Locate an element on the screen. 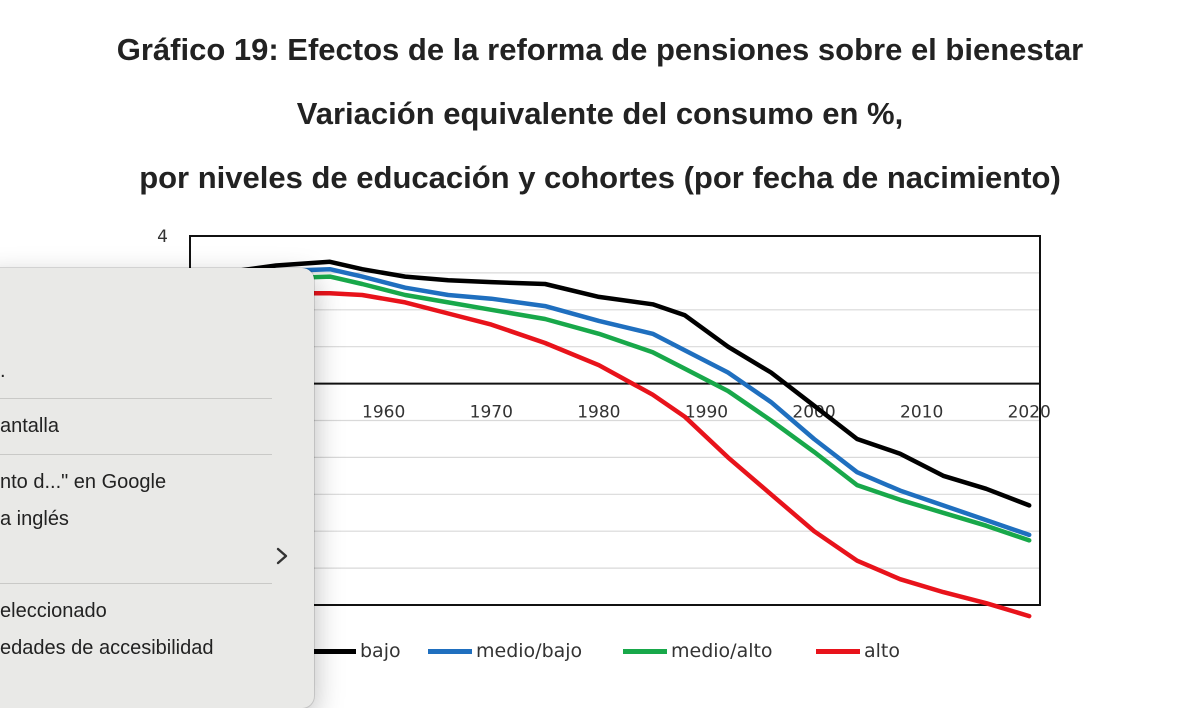 The width and height of the screenshot is (1200, 708). menu-item-screenshot: antalla is located at coordinates (29, 426).